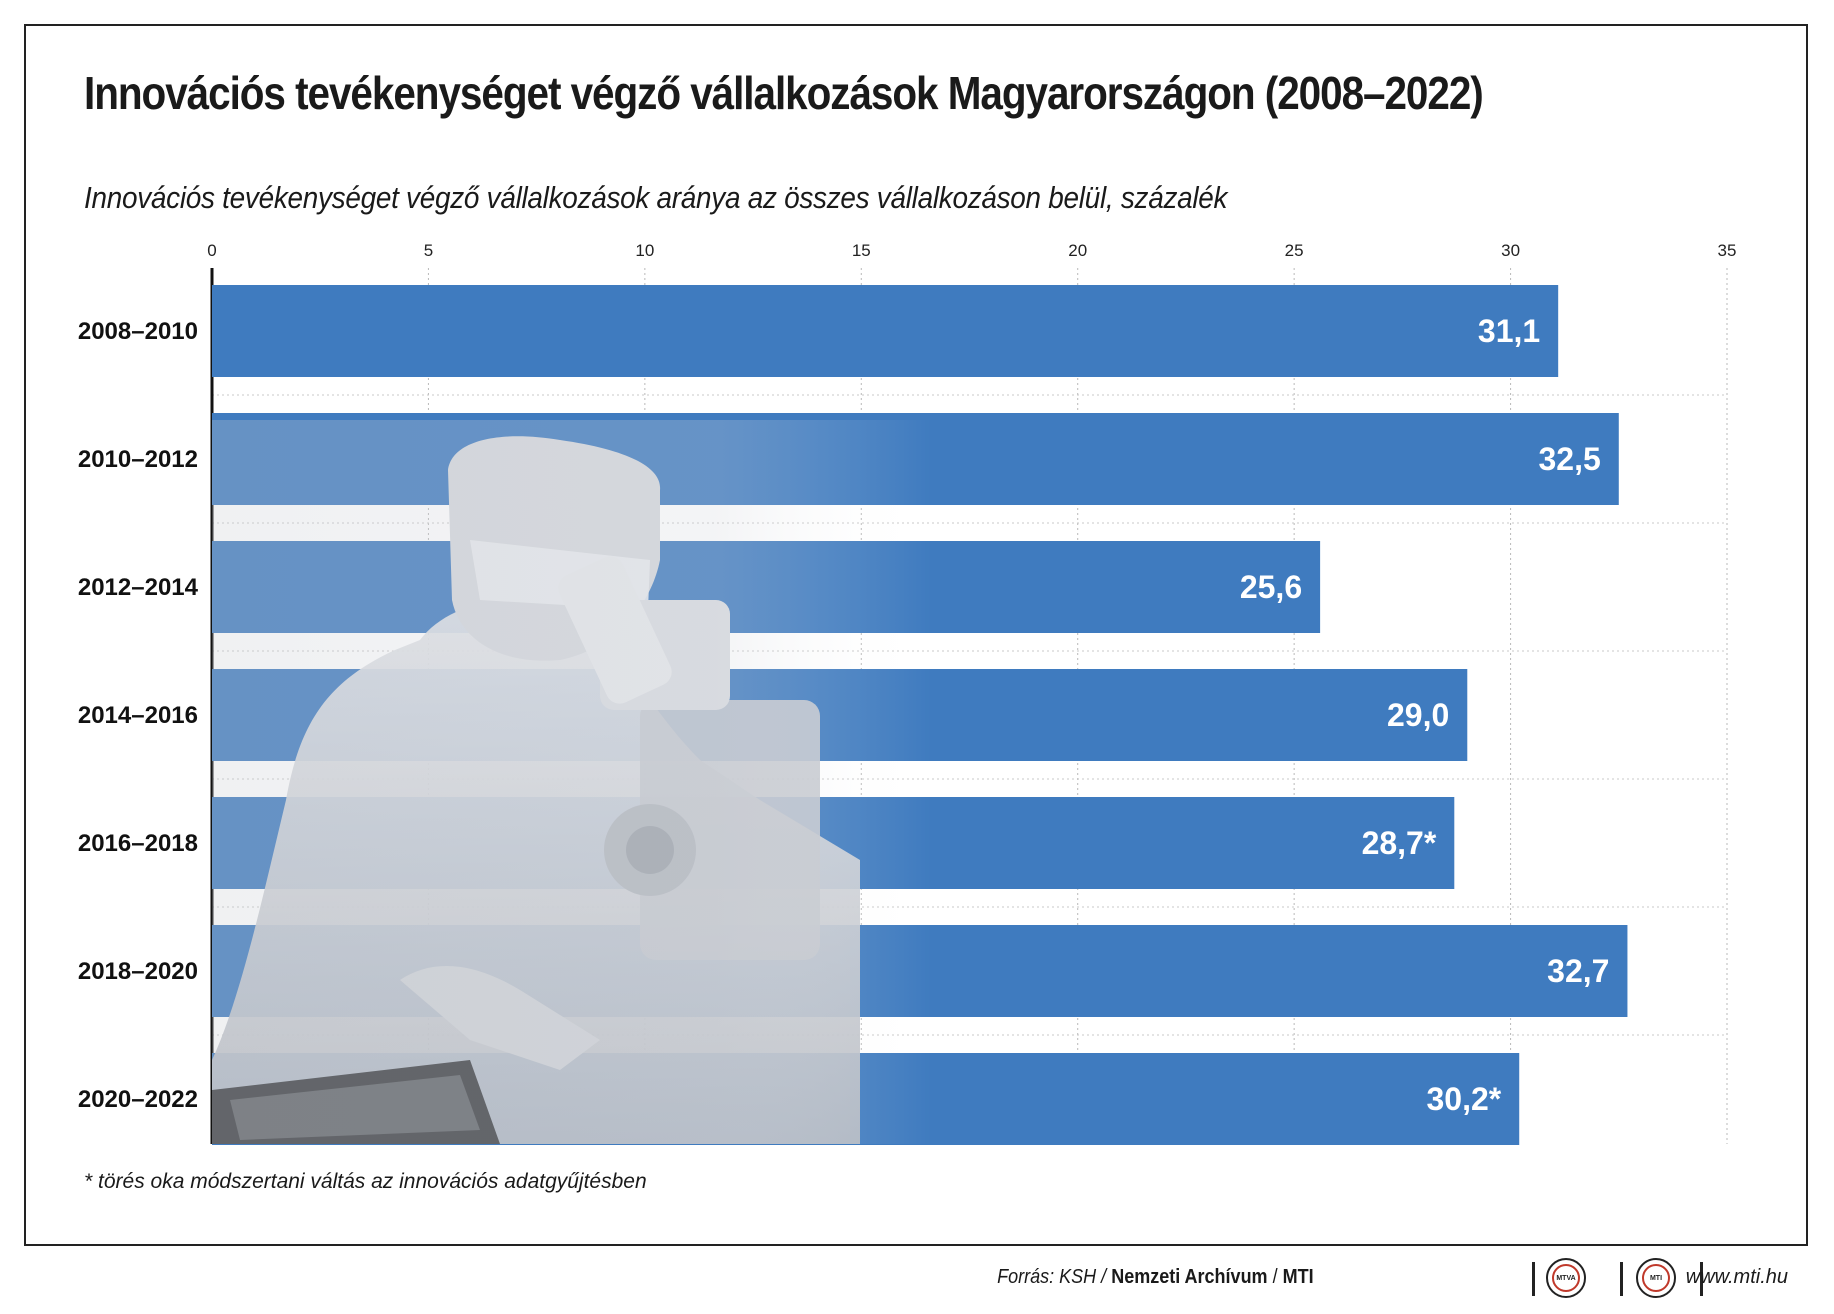  Describe the element at coordinates (1509, 331) in the screenshot. I see `value-label: 31,1` at that location.